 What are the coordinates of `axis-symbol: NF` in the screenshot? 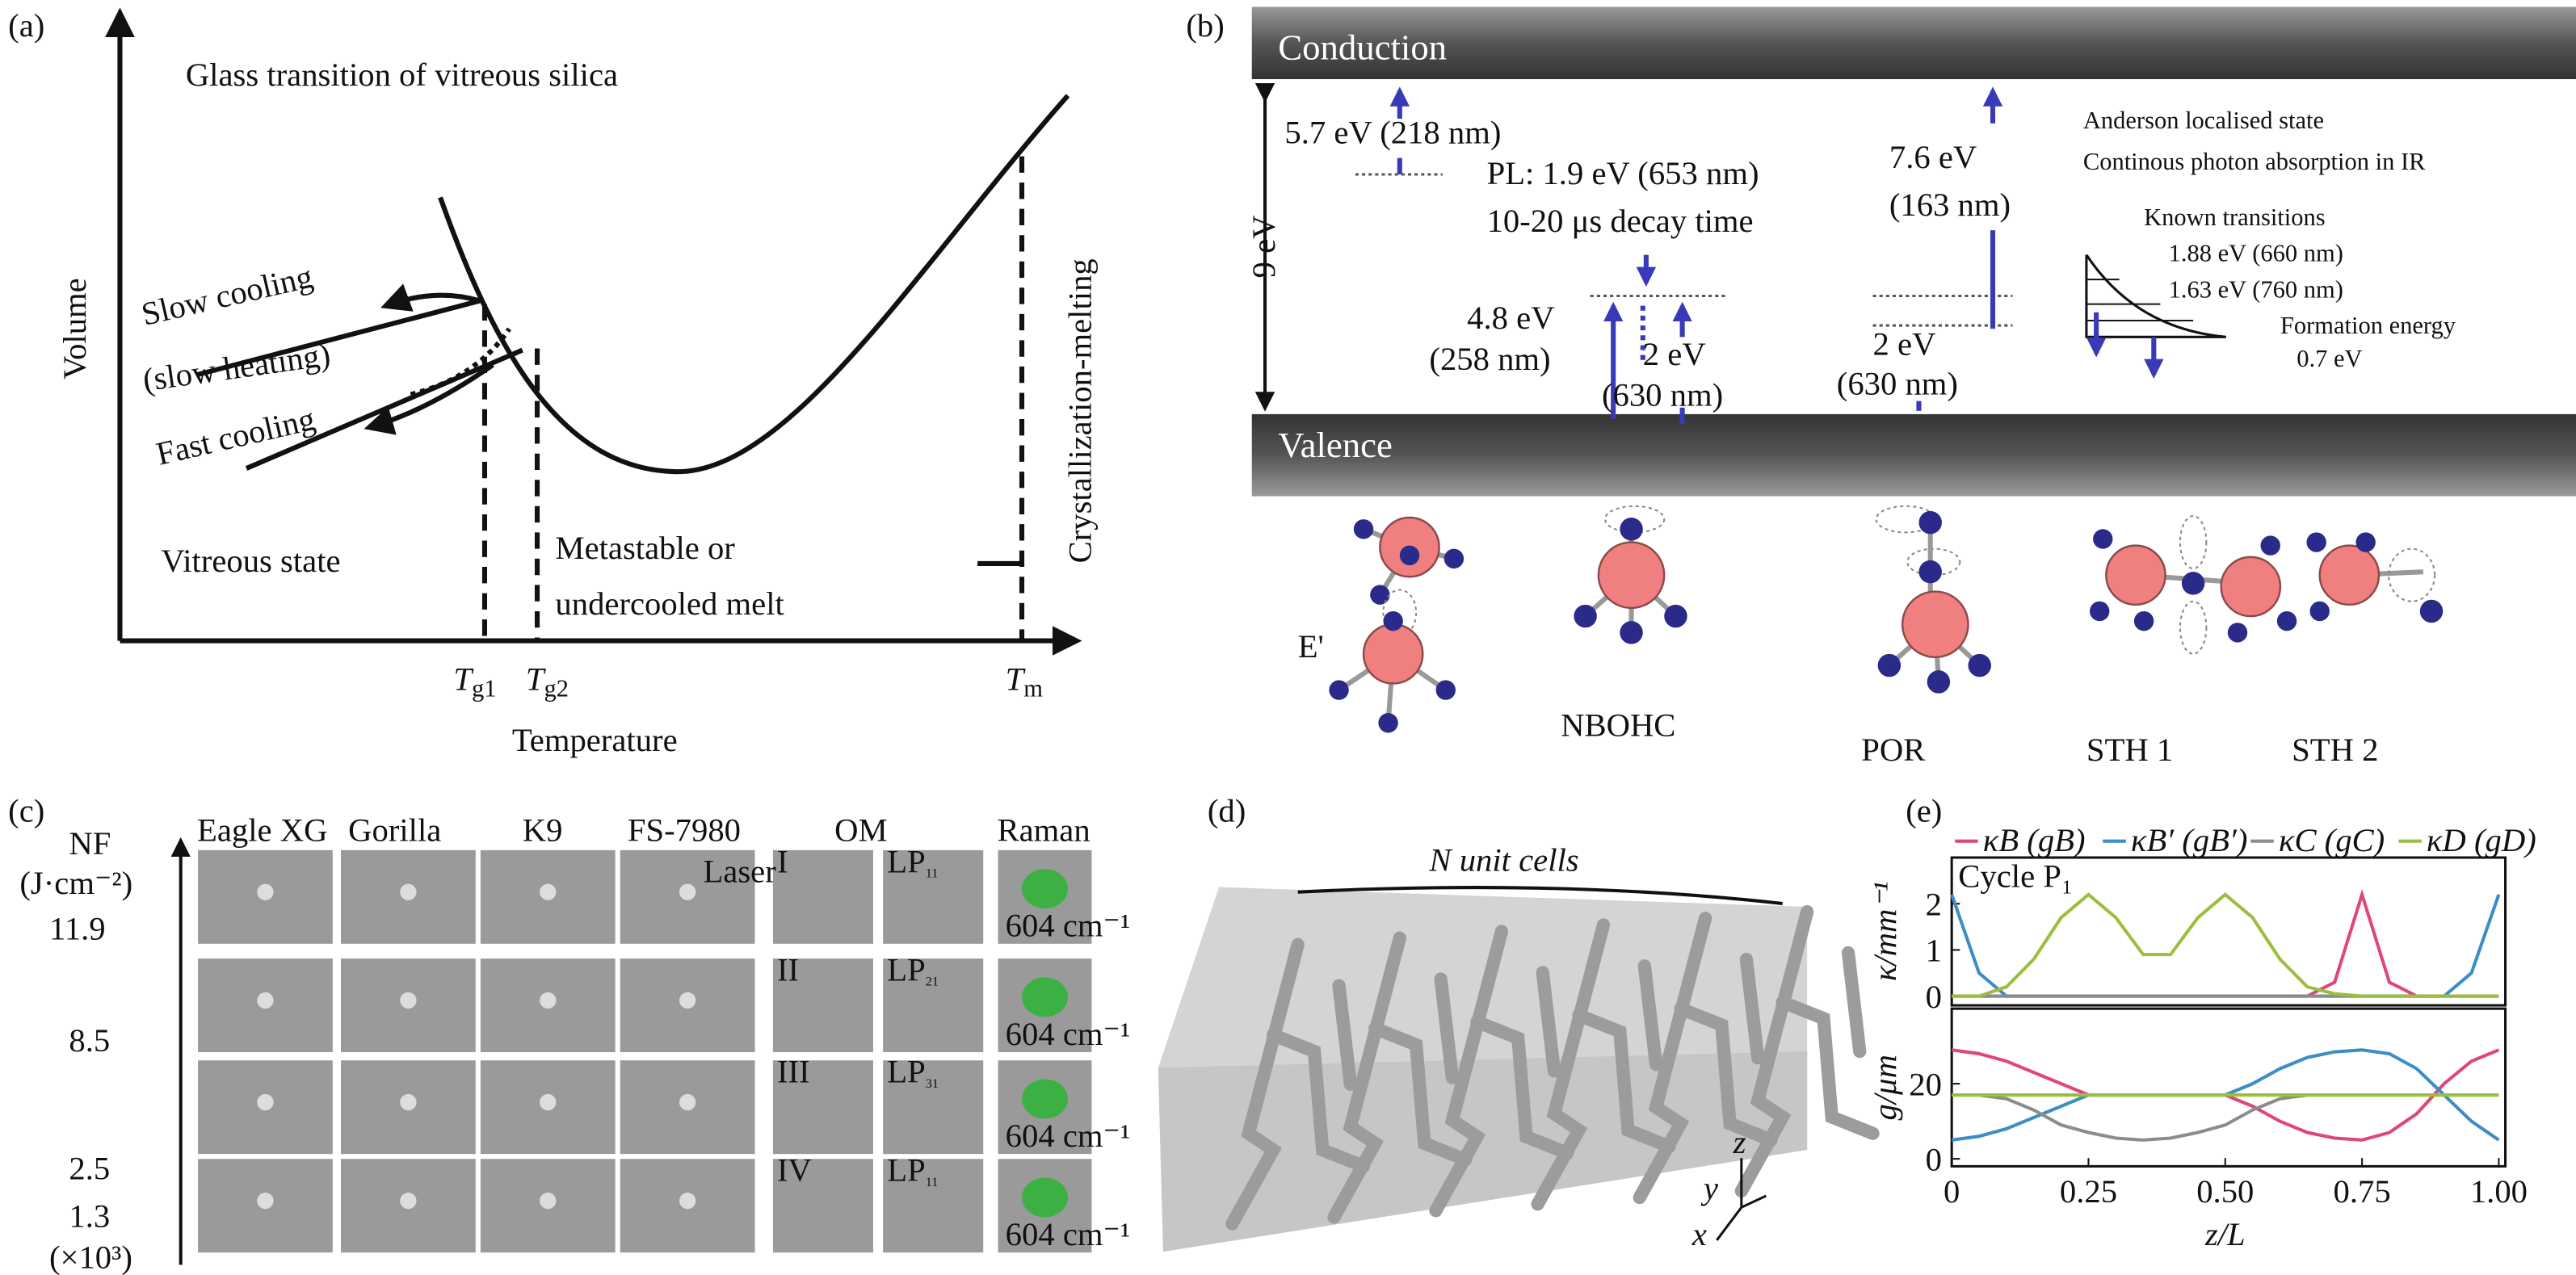 It's located at (90, 844).